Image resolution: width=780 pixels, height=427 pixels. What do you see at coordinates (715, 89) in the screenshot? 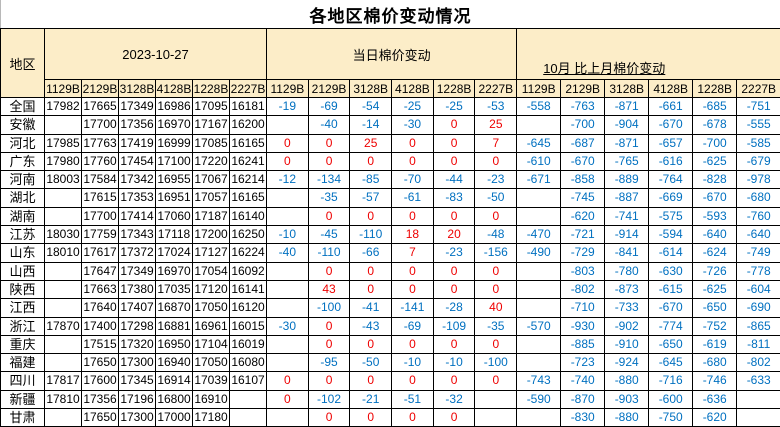
I see `grade-header-1228b: 1228B` at bounding box center [715, 89].